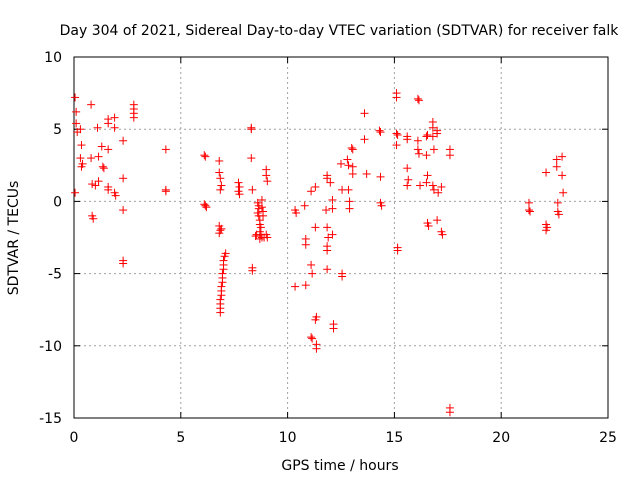 The height and width of the screenshot is (480, 640). I want to click on x-tick-label: 10, so click(288, 438).